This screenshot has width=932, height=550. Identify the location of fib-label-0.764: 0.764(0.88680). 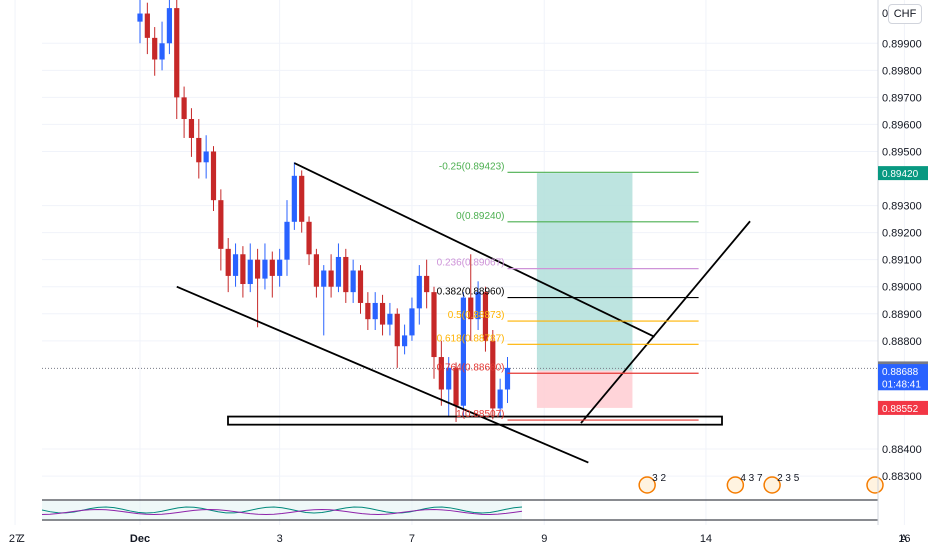
(471, 367).